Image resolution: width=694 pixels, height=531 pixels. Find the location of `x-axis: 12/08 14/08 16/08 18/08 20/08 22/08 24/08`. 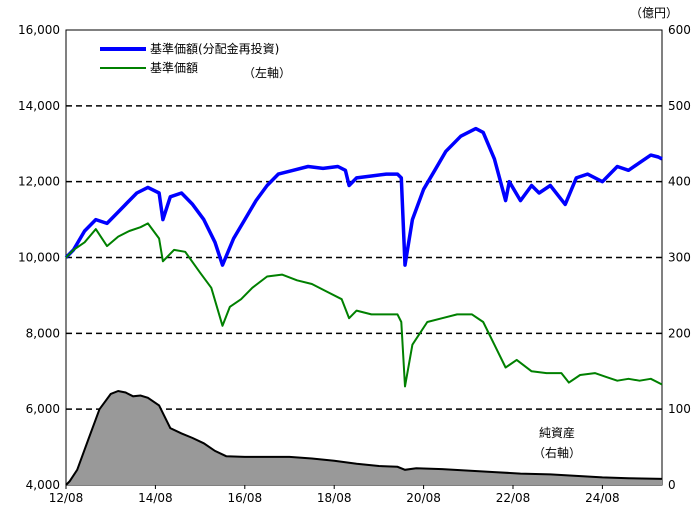

x-axis: 12/08 14/08 16/08 18/08 20/08 22/08 24/08 is located at coordinates (334, 495).